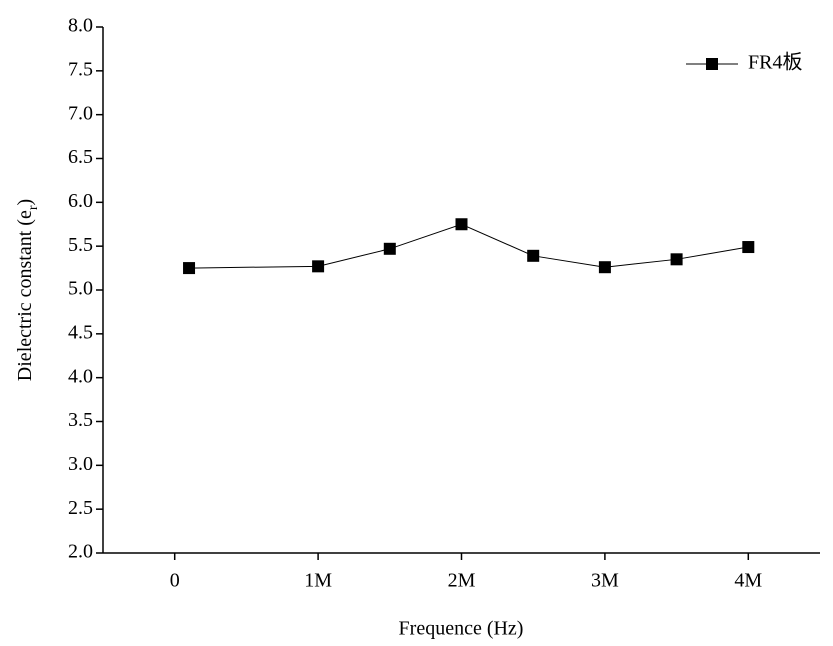 This screenshot has width=833, height=646. What do you see at coordinates (80, 289) in the screenshot?
I see `y-tick-label: 5.0` at bounding box center [80, 289].